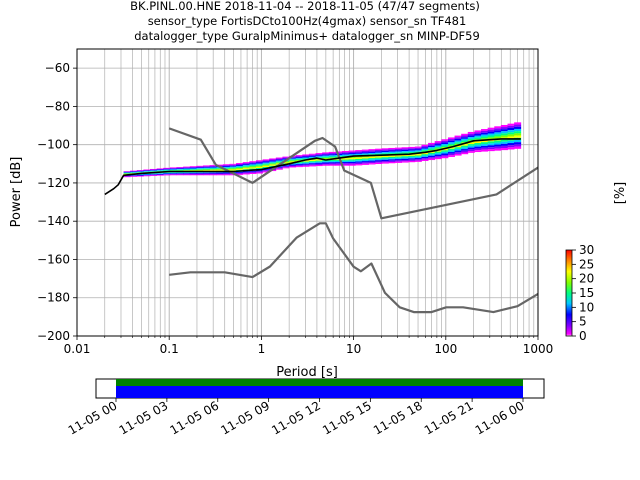  What do you see at coordinates (308, 346) in the screenshot?
I see `x-axis-ticks: 0.01 0.1 1 10 100 1000` at bounding box center [308, 346].